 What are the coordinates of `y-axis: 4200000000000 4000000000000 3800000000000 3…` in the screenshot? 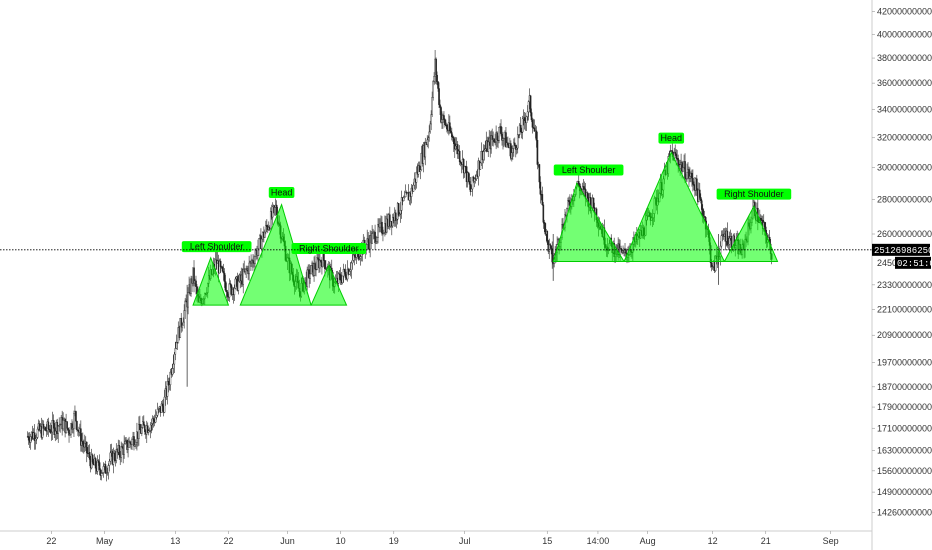 It's located at (901, 275).